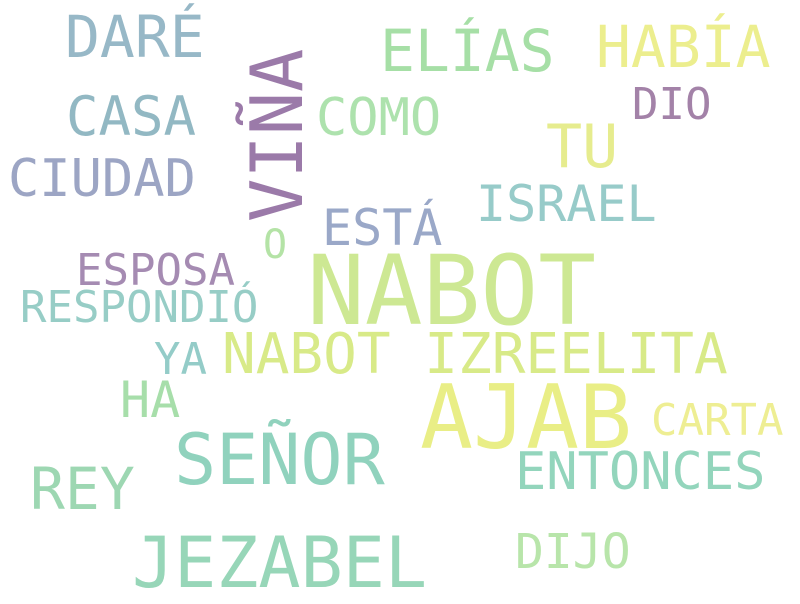  I want to click on word-dio: DIO, so click(672, 104).